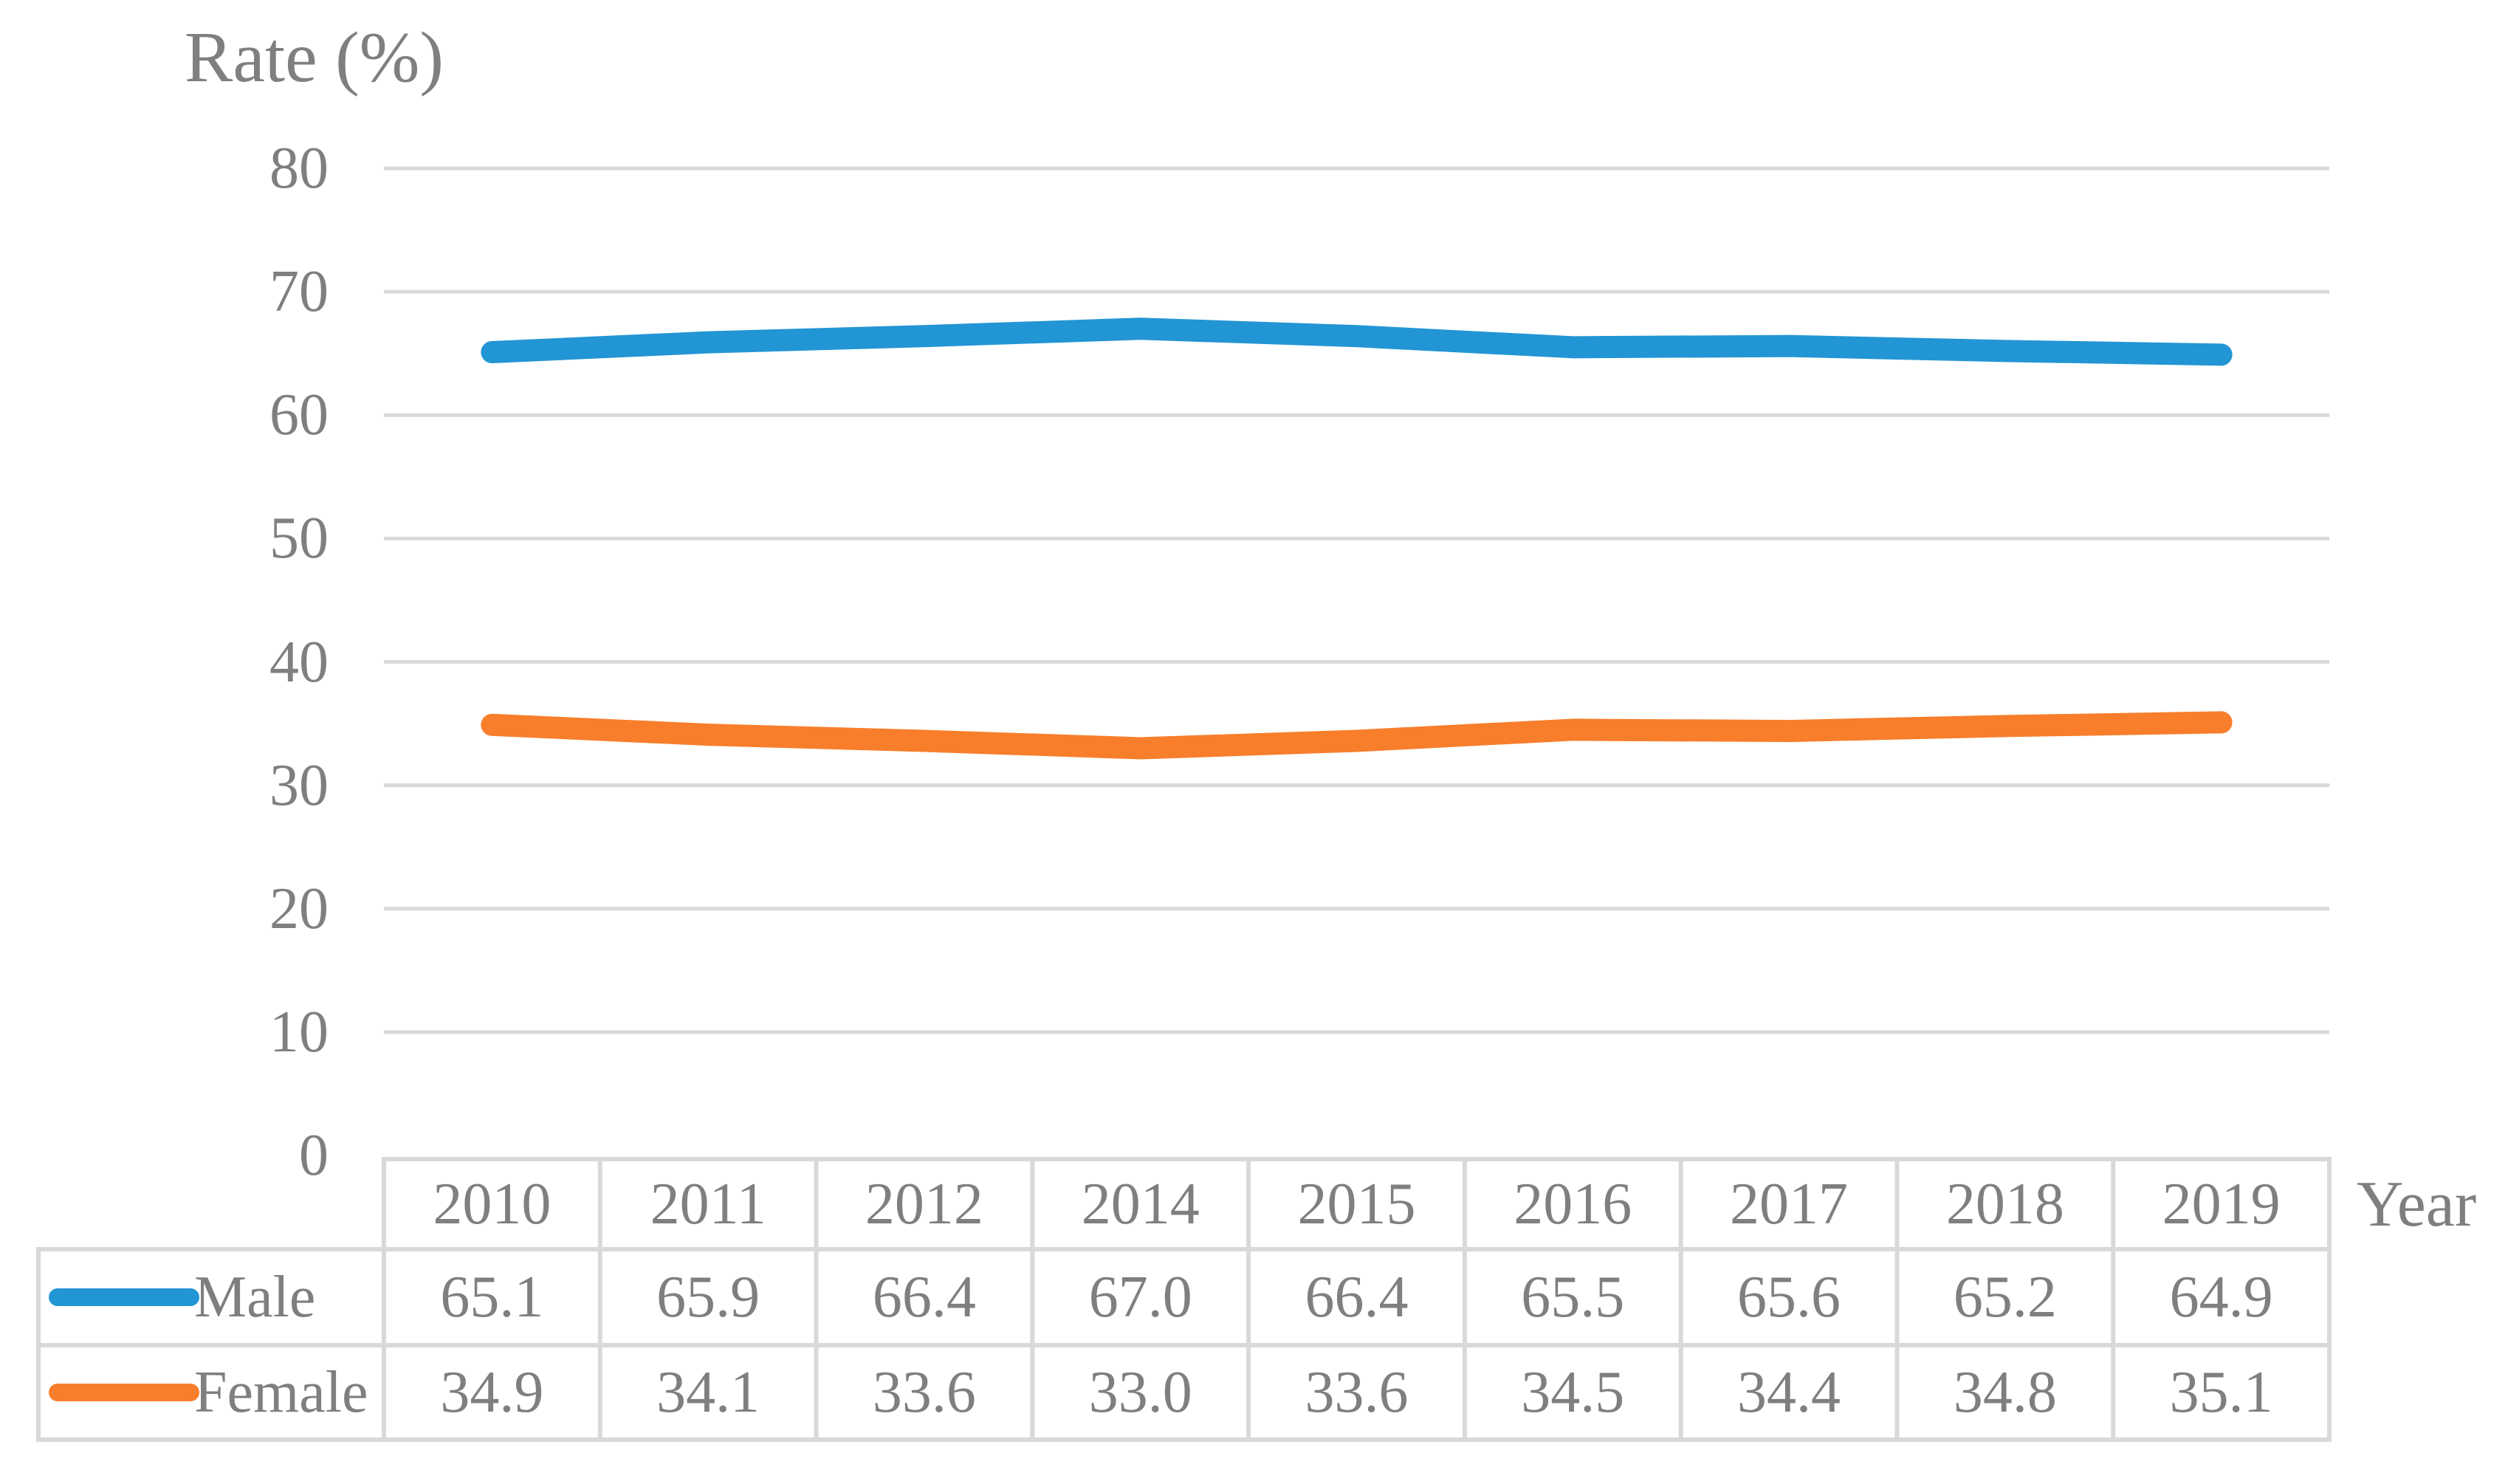  I want to click on male-value-cell: 64.9, so click(2221, 1297).